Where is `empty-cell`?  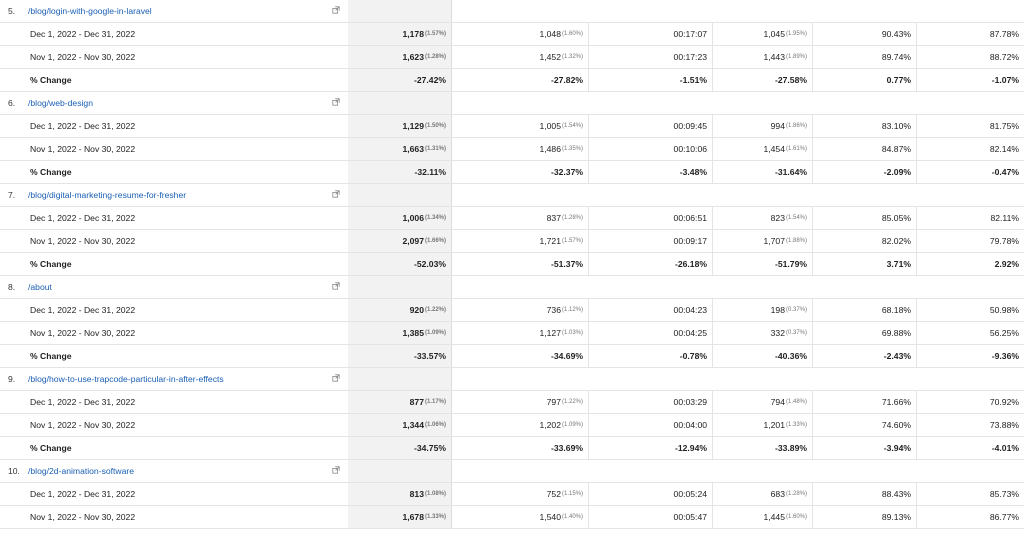
empty-cell is located at coordinates (454, 471).